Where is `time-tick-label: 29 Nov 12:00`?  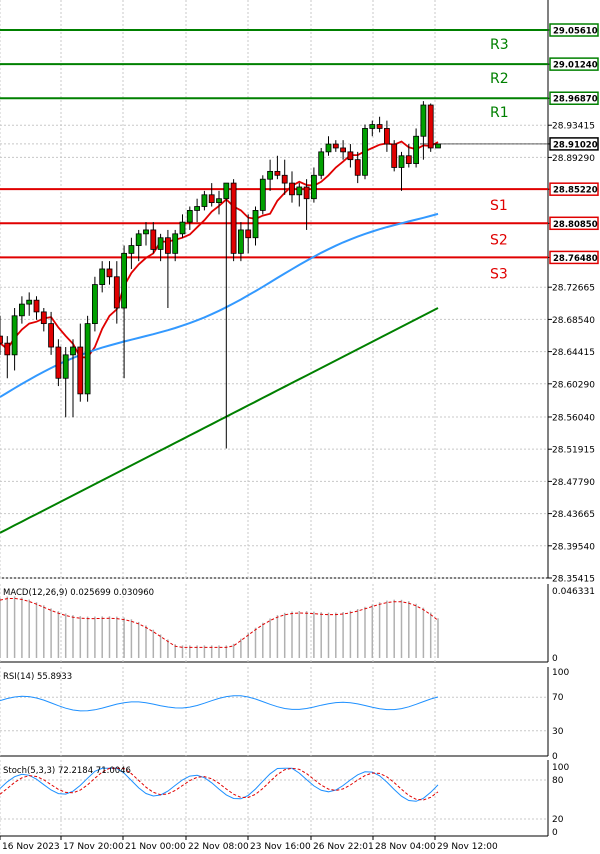
time-tick-label: 29 Nov 12:00 is located at coordinates (467, 847).